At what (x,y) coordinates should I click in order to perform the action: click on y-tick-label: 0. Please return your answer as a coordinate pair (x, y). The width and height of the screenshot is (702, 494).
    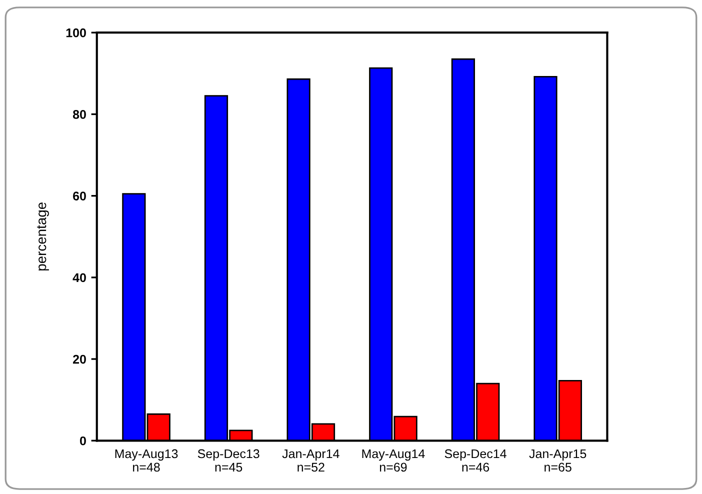
    Looking at the image, I should click on (83, 441).